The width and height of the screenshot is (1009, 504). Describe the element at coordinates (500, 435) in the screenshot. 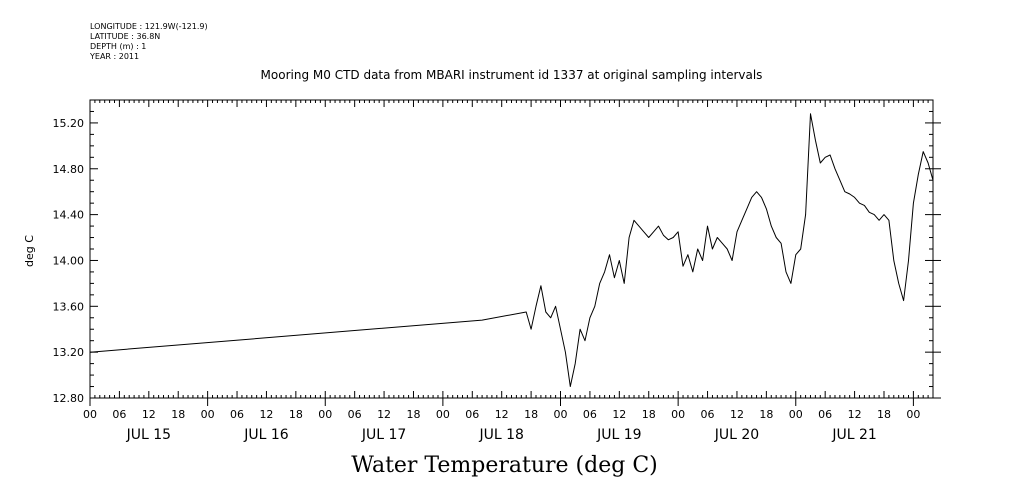

I see `x-day-label: JUL 18` at that location.